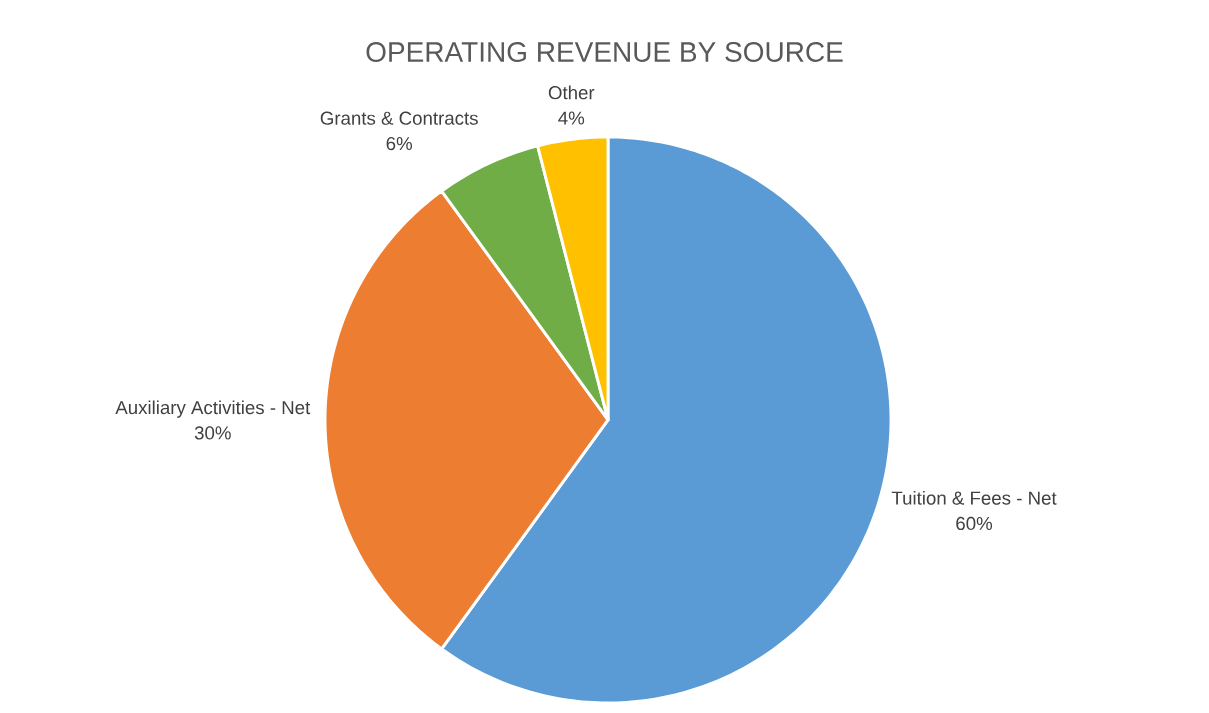 This screenshot has width=1209, height=713. What do you see at coordinates (213, 409) in the screenshot?
I see `slice-label: Auxiliary Activities - Net` at bounding box center [213, 409].